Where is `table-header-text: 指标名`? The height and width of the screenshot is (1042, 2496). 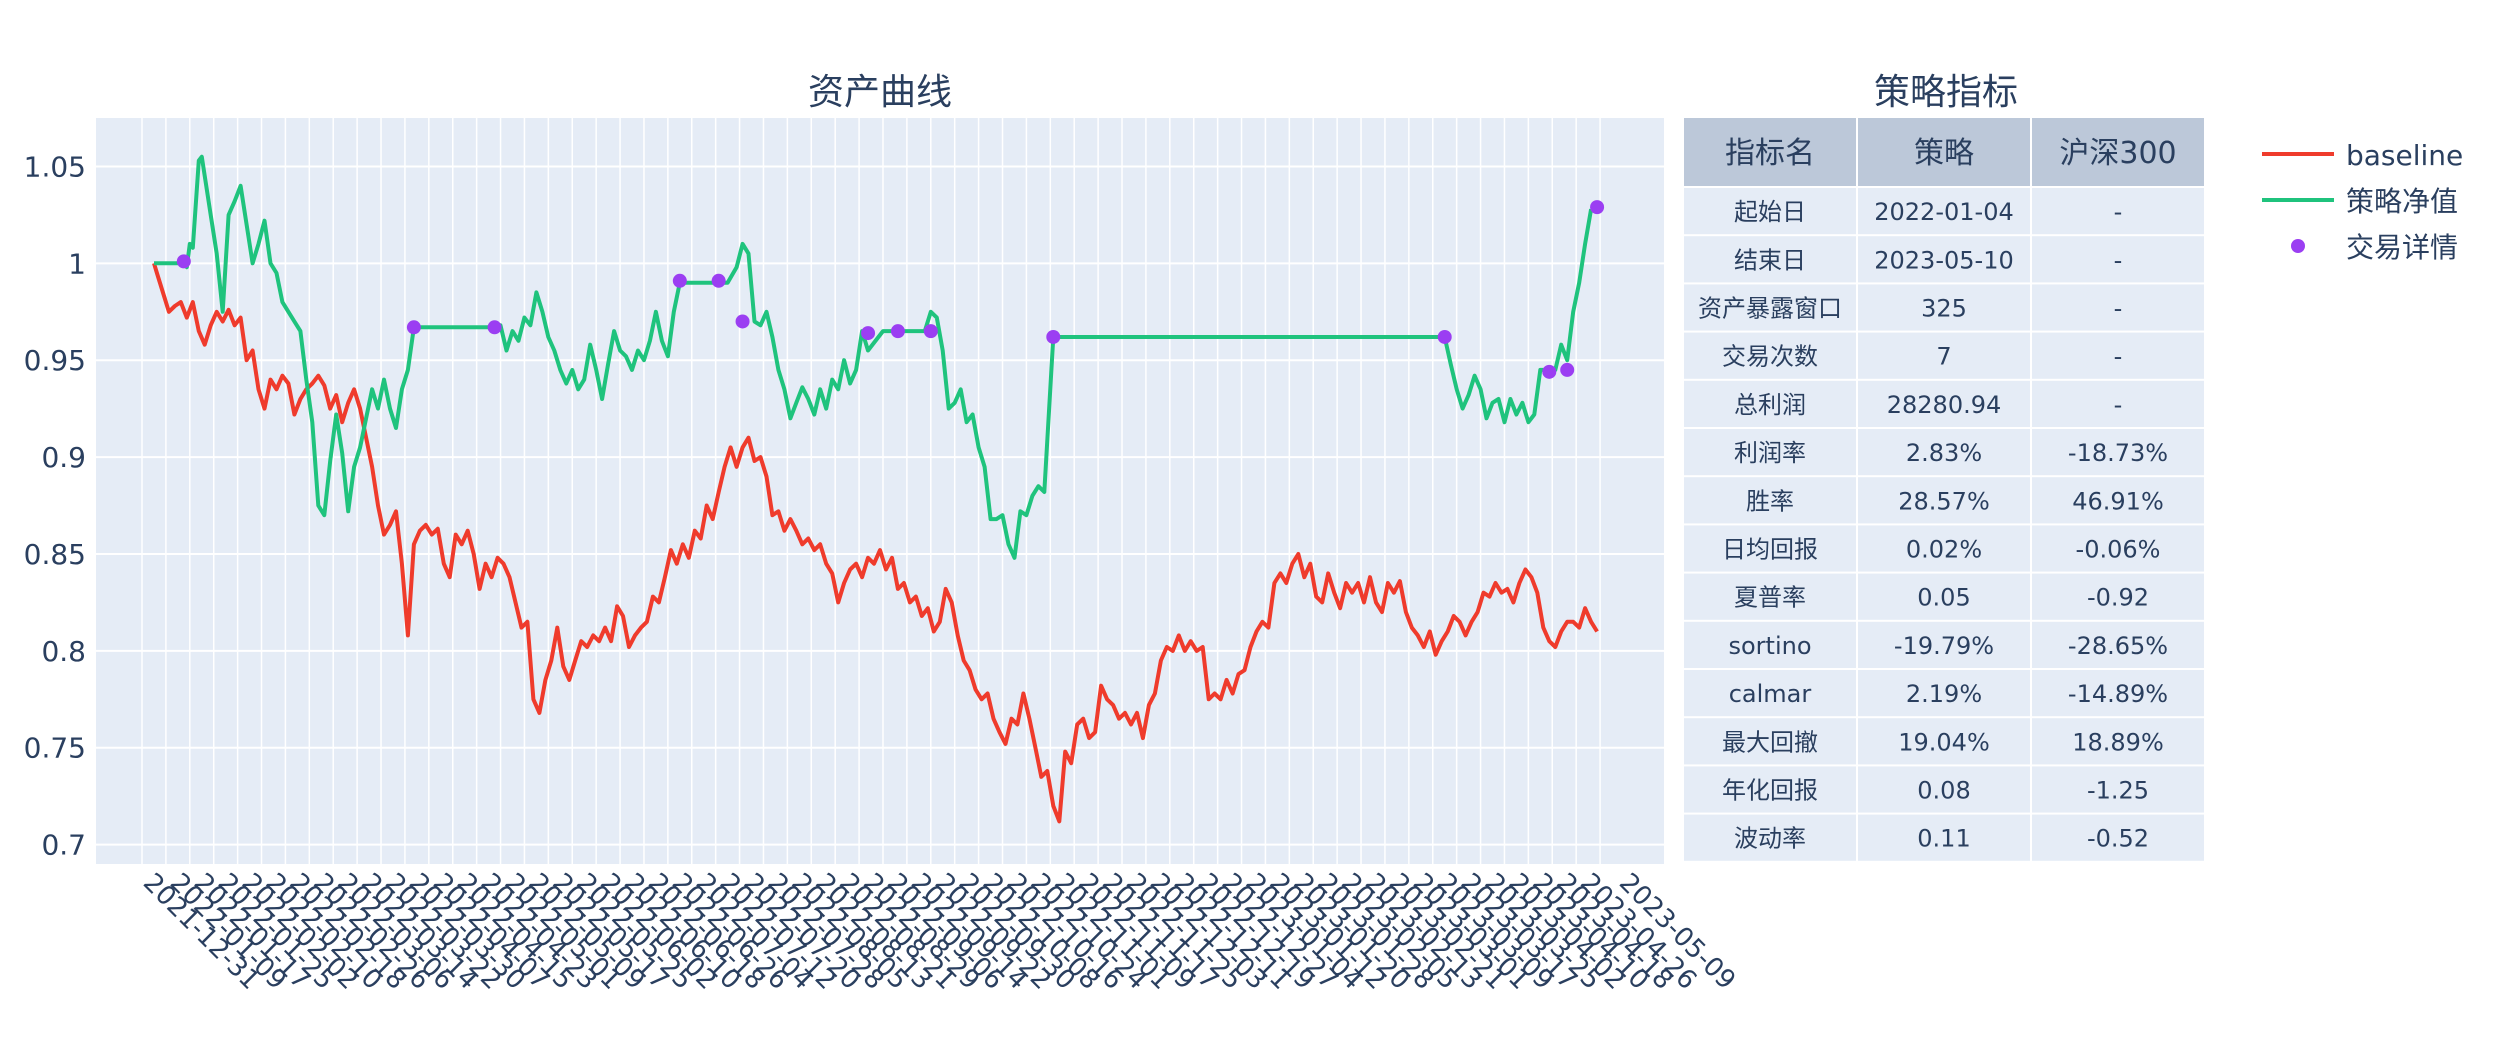 table-header-text: 指标名 is located at coordinates (1770, 153).